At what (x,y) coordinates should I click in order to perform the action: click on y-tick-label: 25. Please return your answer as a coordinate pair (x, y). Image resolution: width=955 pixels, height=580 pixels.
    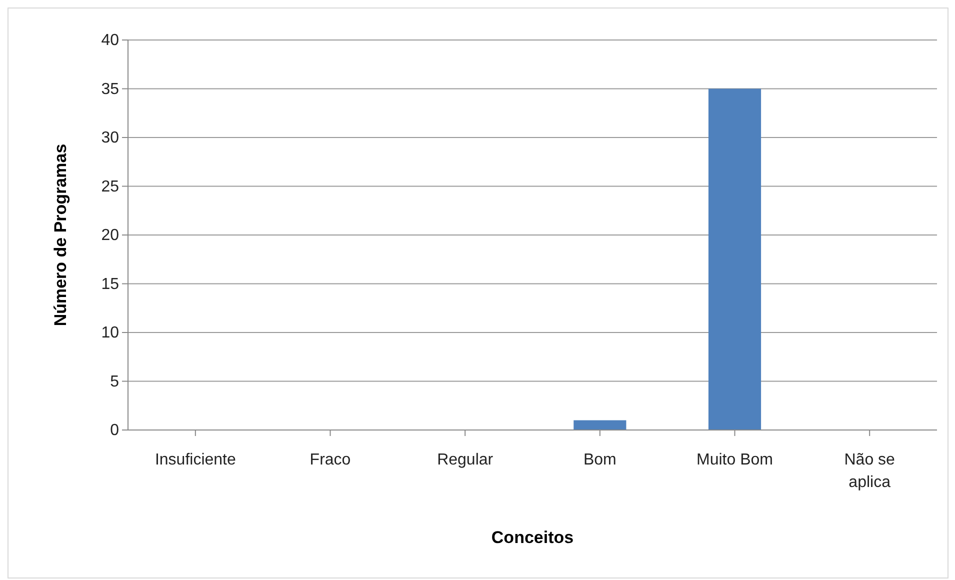
    Looking at the image, I should click on (110, 187).